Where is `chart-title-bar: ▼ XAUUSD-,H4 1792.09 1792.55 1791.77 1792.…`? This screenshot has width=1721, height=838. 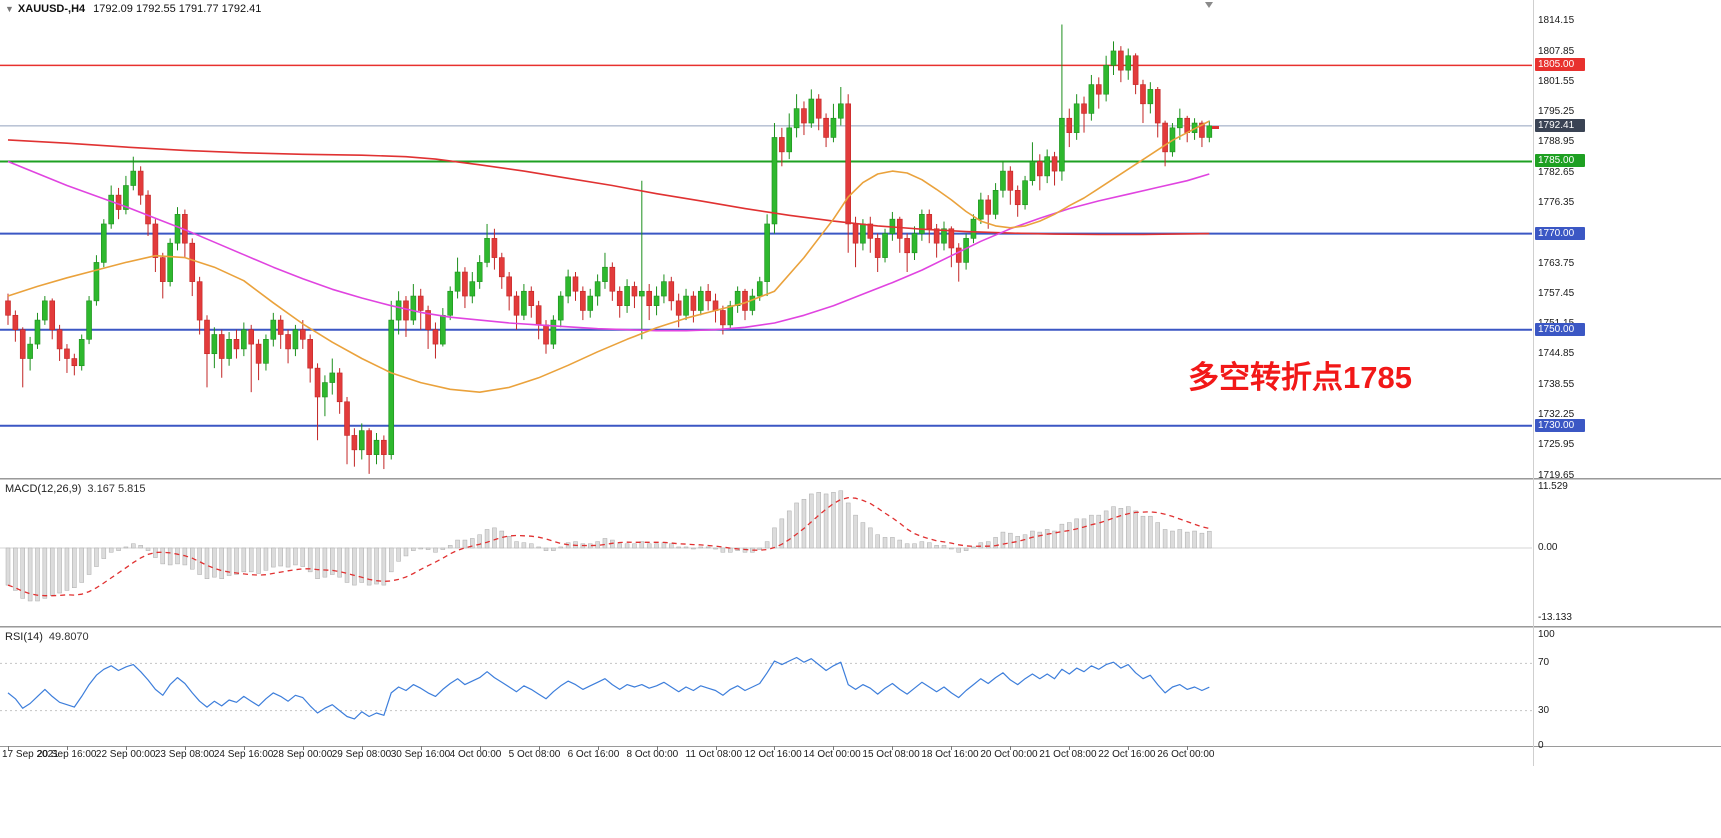
chart-title-bar: ▼ XAUUSD-,H4 1792.09 1792.55 1791.77 1792.… is located at coordinates (133, 9).